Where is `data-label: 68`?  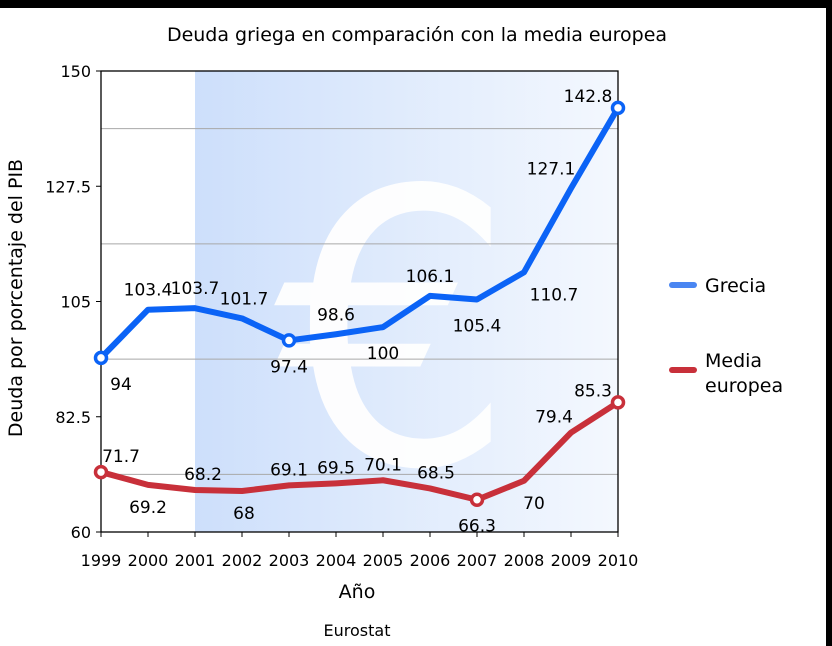 data-label: 68 is located at coordinates (244, 514).